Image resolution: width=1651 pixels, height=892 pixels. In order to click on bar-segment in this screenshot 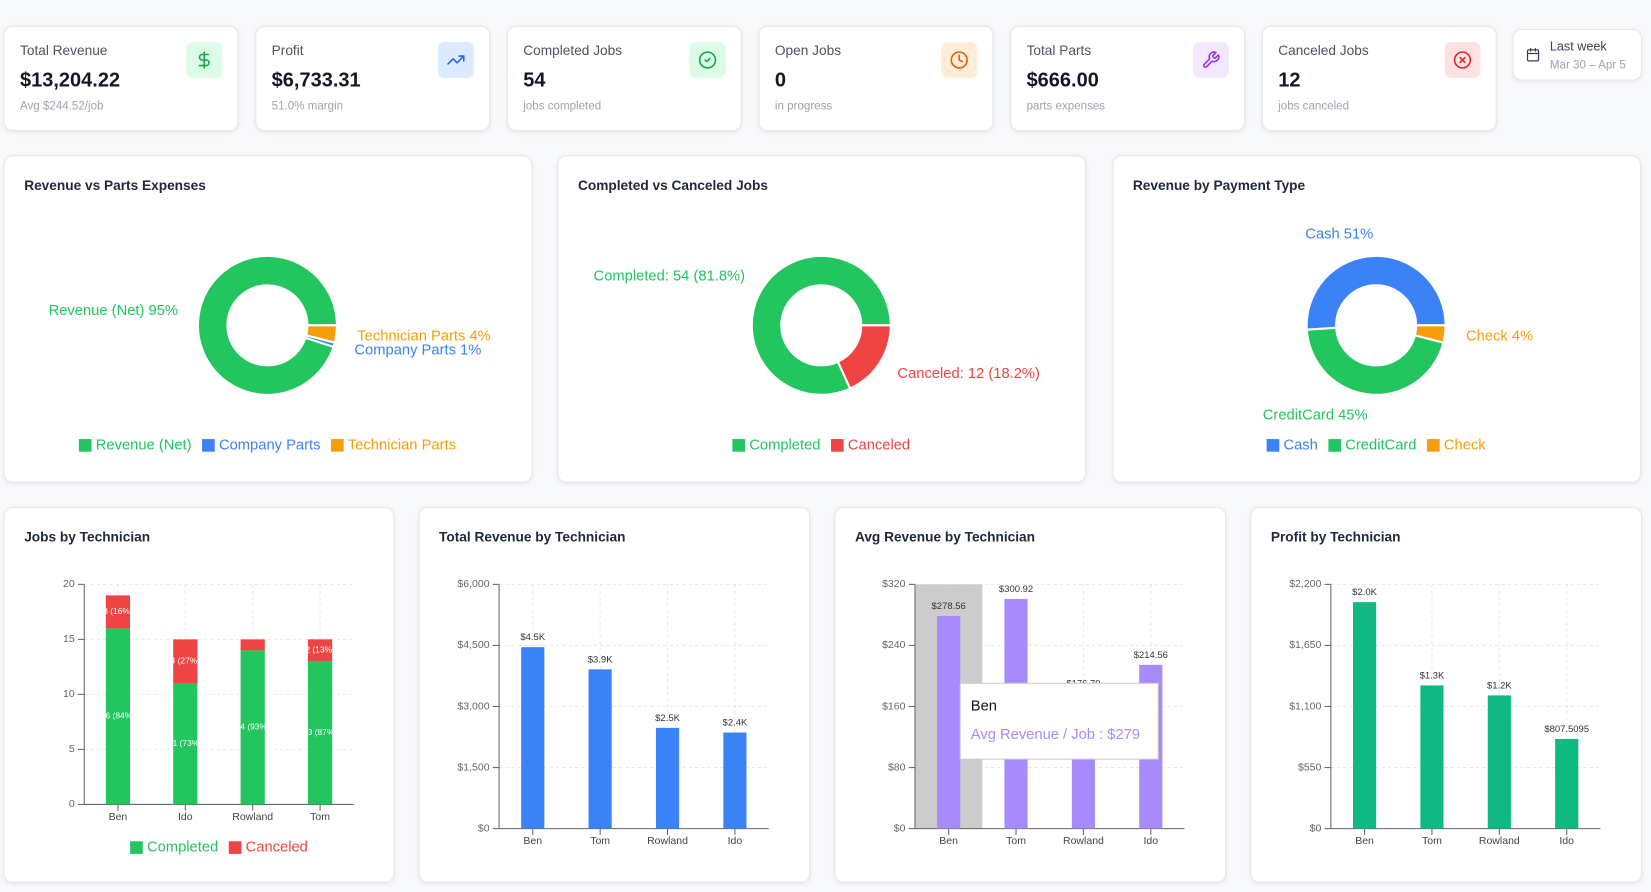, I will do `click(118, 716)`.